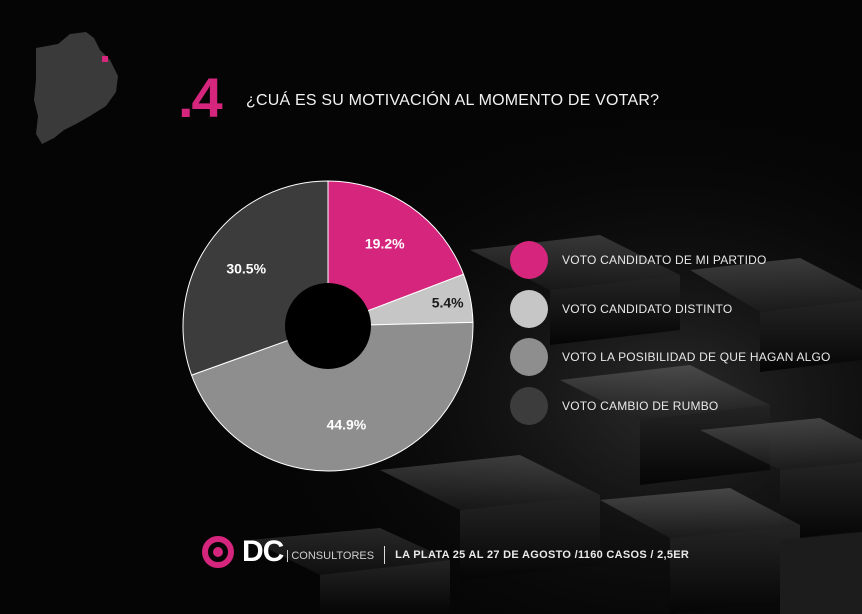 This screenshot has width=862, height=614. I want to click on legend-item: VOTO CANDIDATO DISTINTO, so click(680, 309).